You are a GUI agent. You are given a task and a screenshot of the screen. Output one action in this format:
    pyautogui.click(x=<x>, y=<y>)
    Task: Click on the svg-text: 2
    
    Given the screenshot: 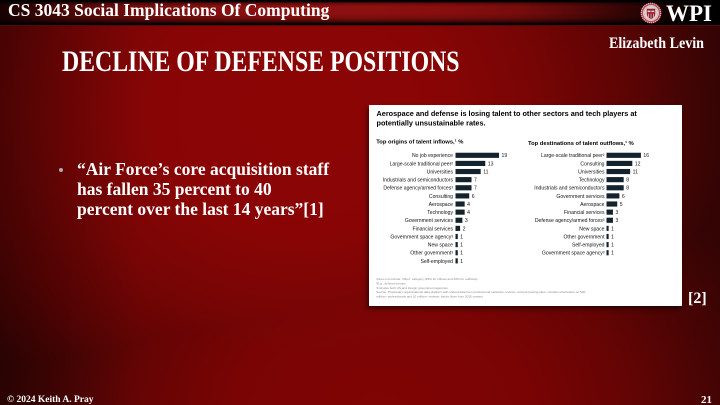 What is the action you would take?
    pyautogui.click(x=464, y=229)
    